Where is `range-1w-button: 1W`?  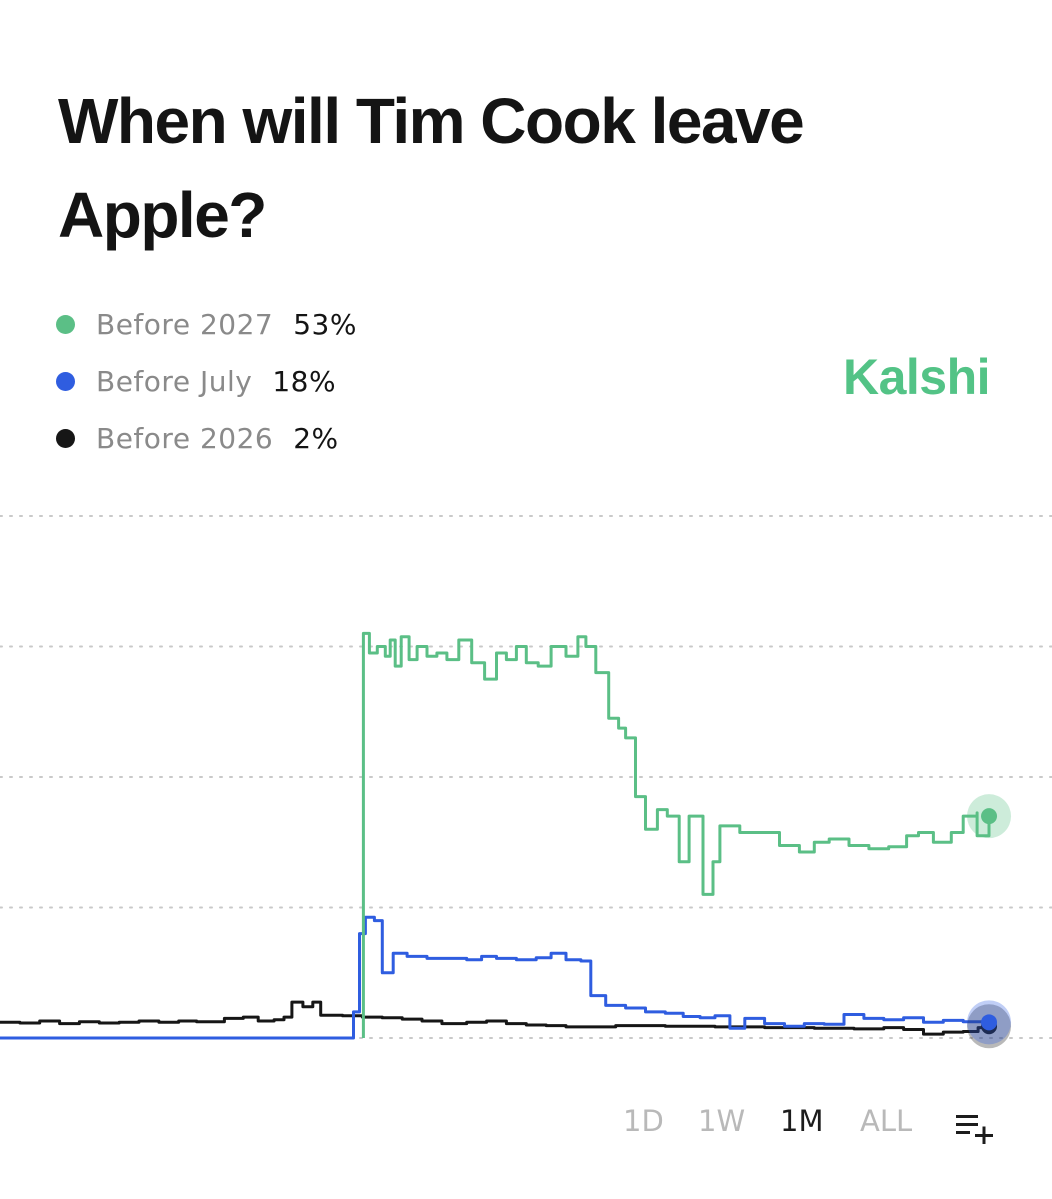 range-1w-button: 1W is located at coordinates (722, 1121).